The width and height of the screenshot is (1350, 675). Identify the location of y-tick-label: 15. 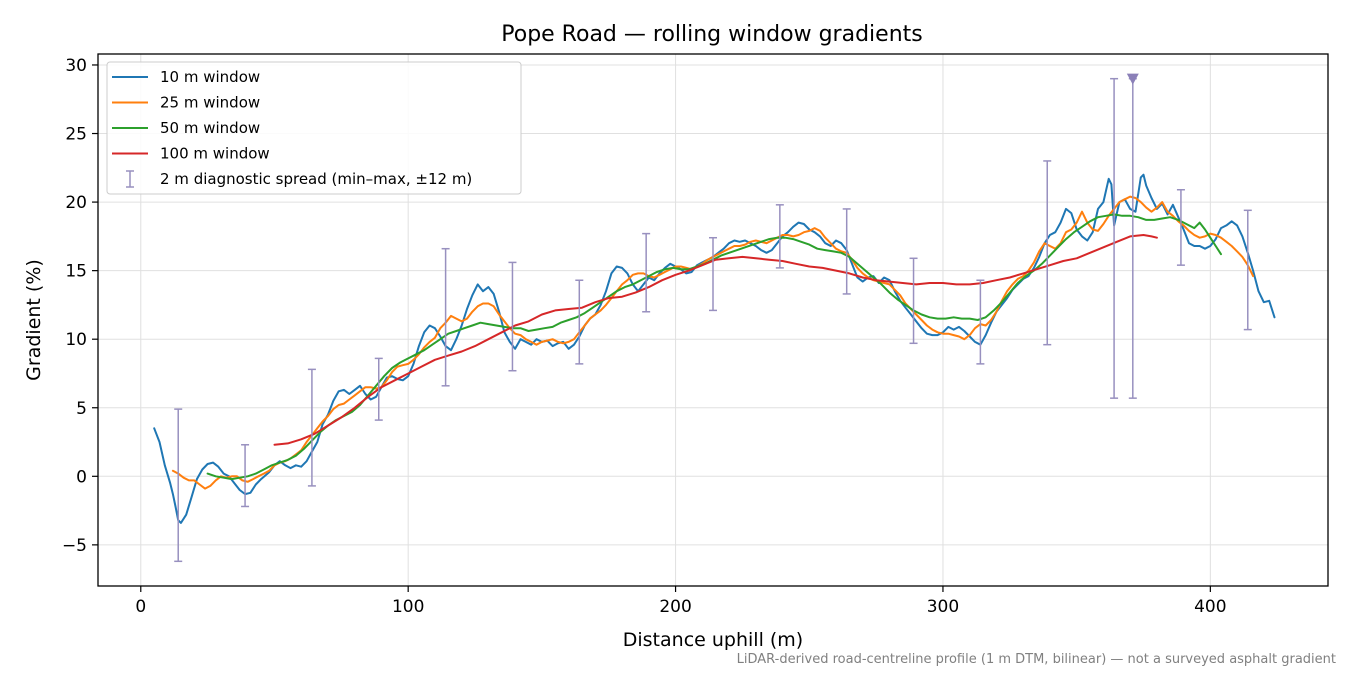
(76, 272).